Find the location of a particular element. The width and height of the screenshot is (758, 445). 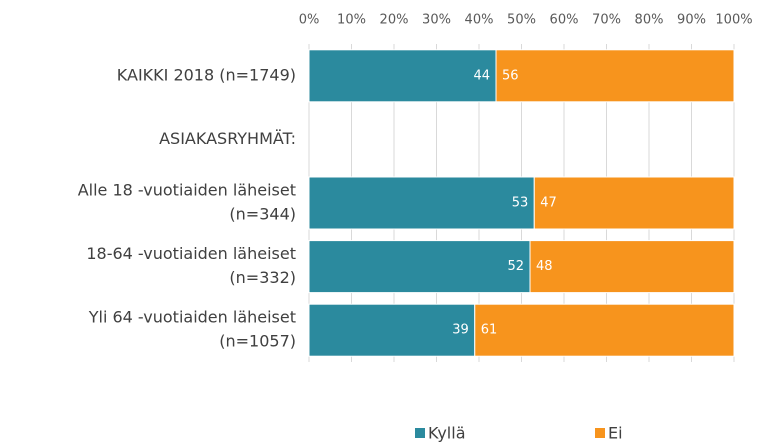

x-tick-label: 80% is located at coordinates (649, 20).